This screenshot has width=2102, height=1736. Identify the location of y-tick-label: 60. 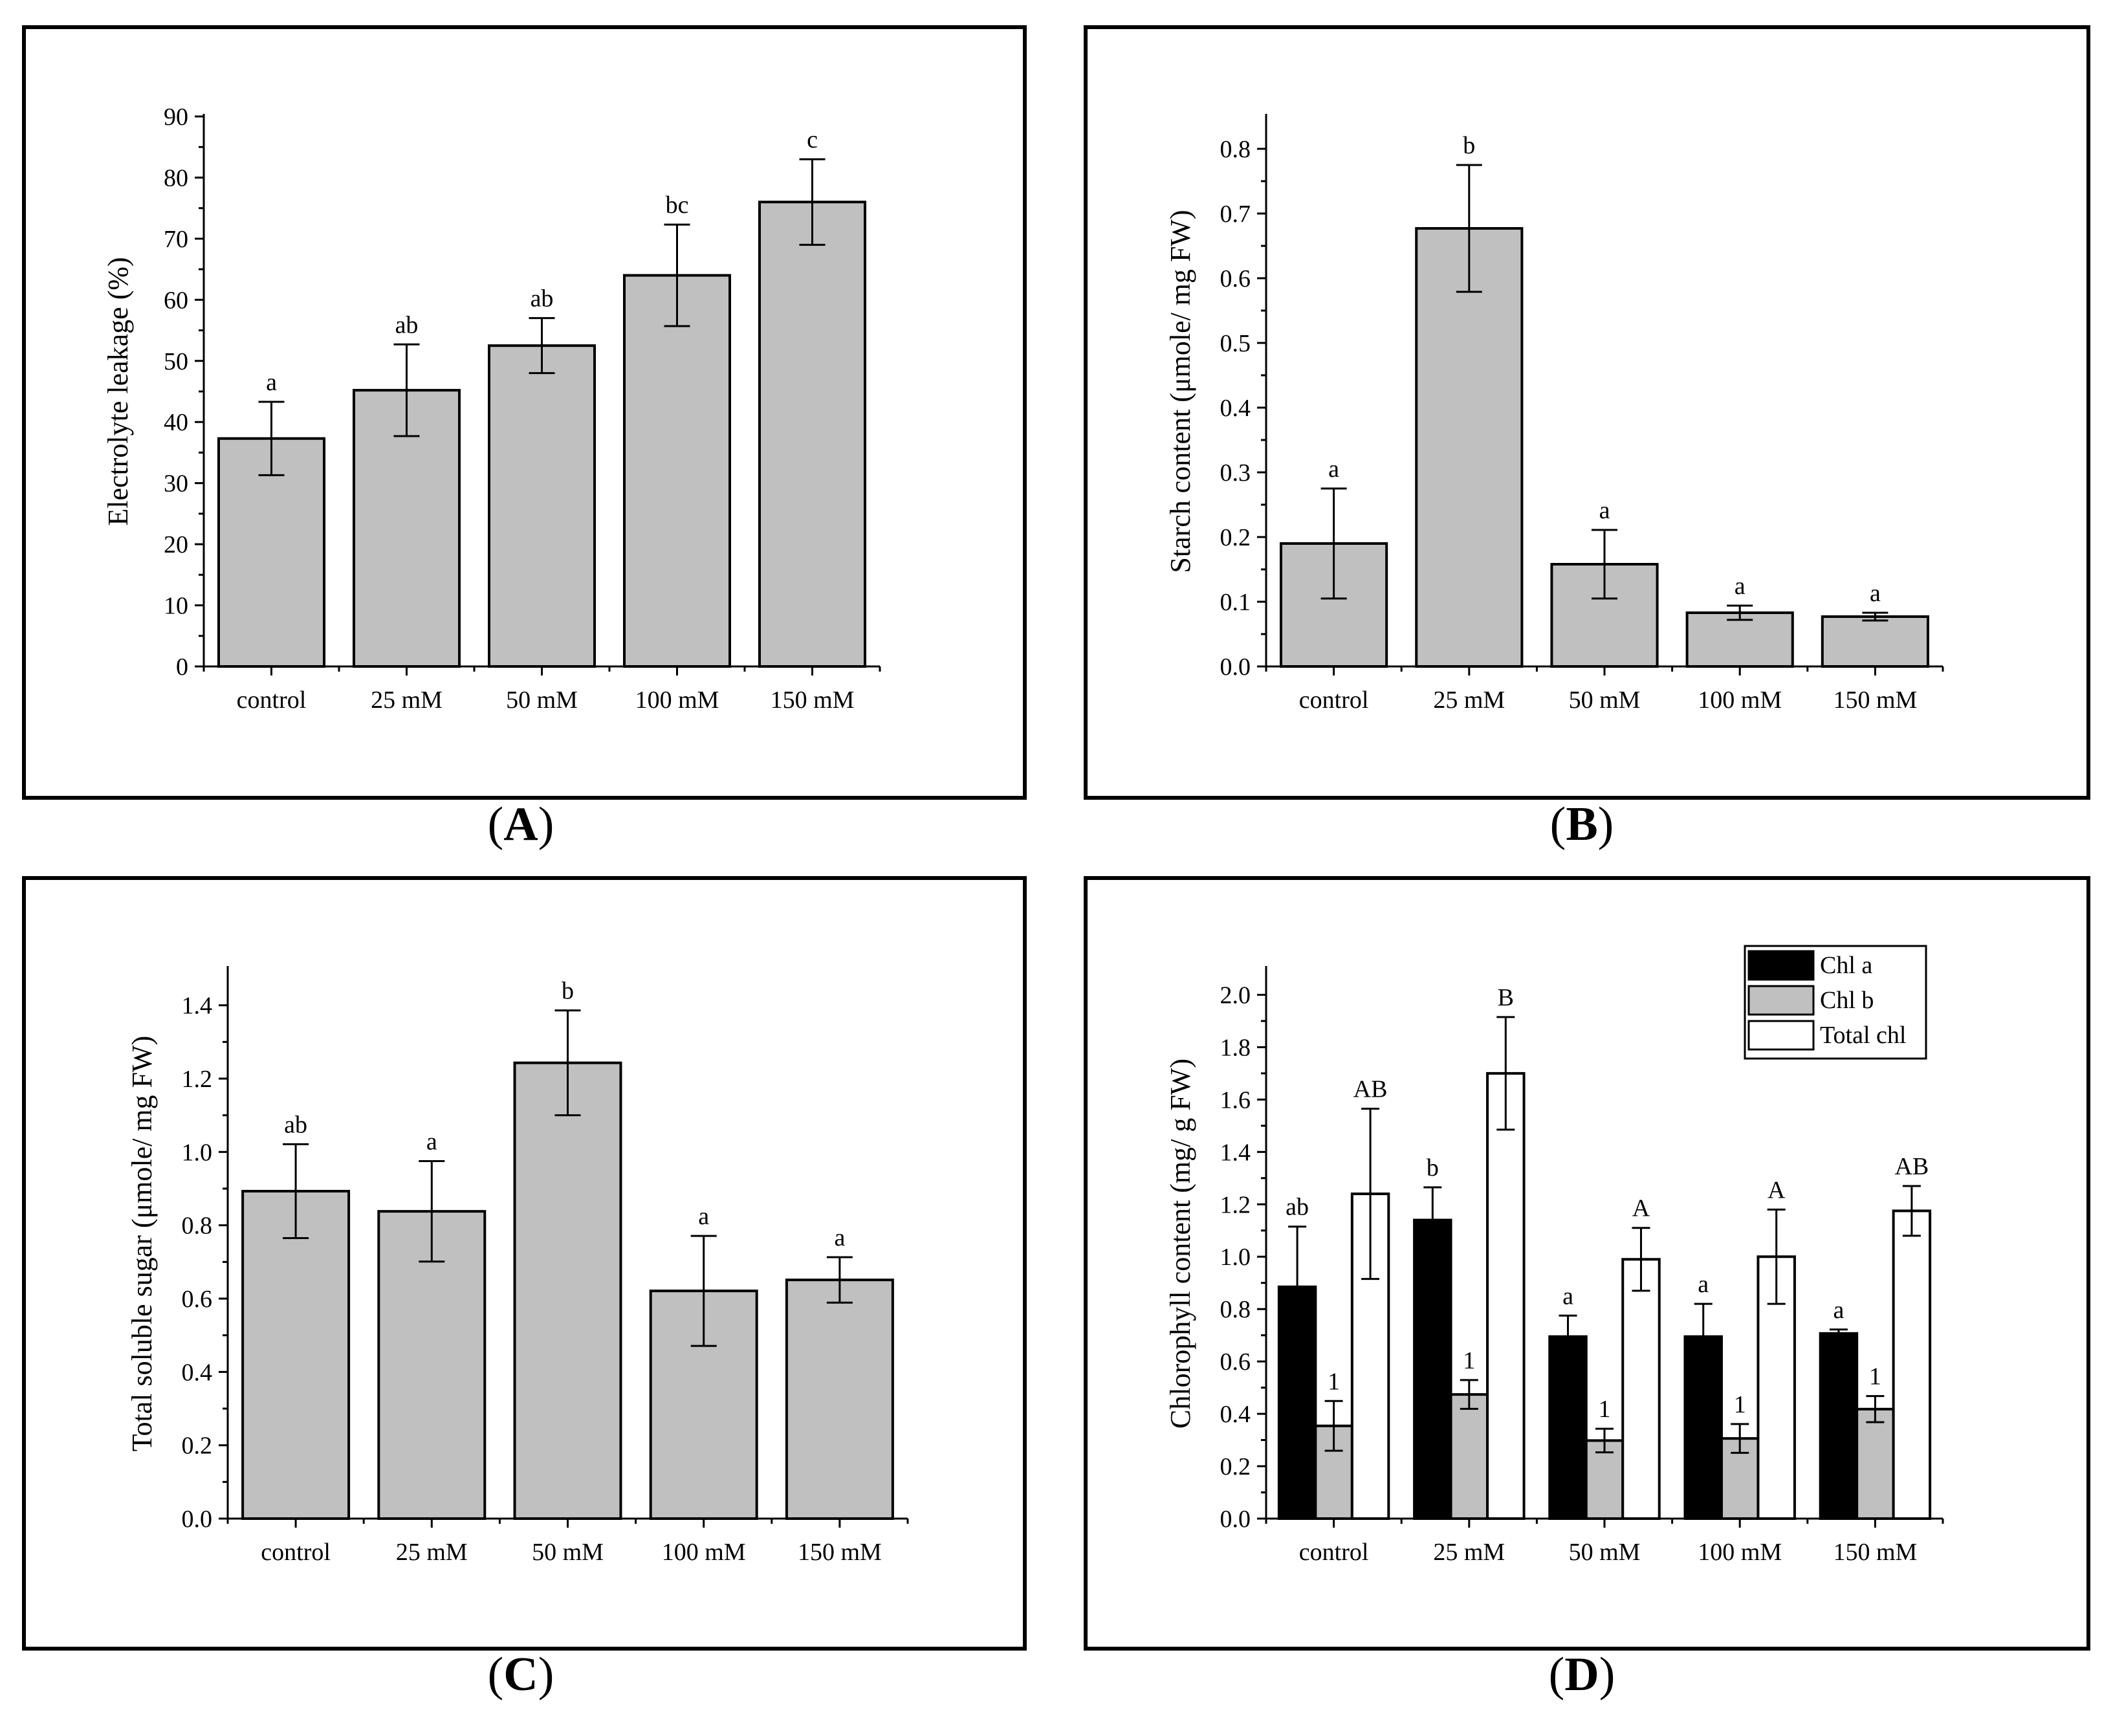
(176, 300).